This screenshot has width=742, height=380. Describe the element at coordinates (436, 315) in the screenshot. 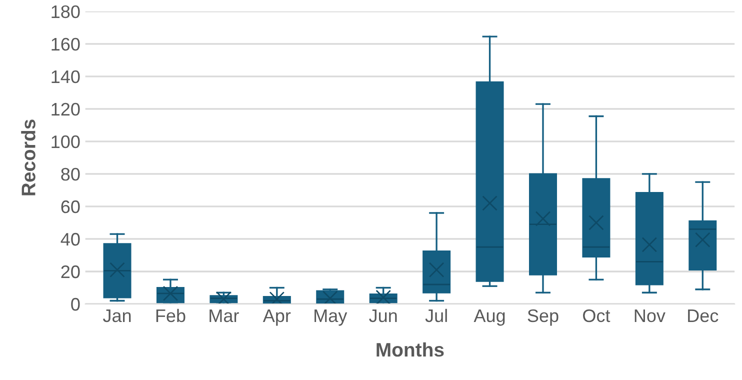

I see `x-tick-label: Jul` at that location.